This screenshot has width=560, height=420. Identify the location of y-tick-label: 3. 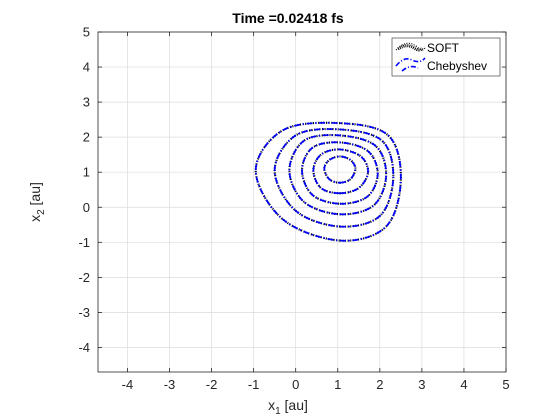
(86, 102).